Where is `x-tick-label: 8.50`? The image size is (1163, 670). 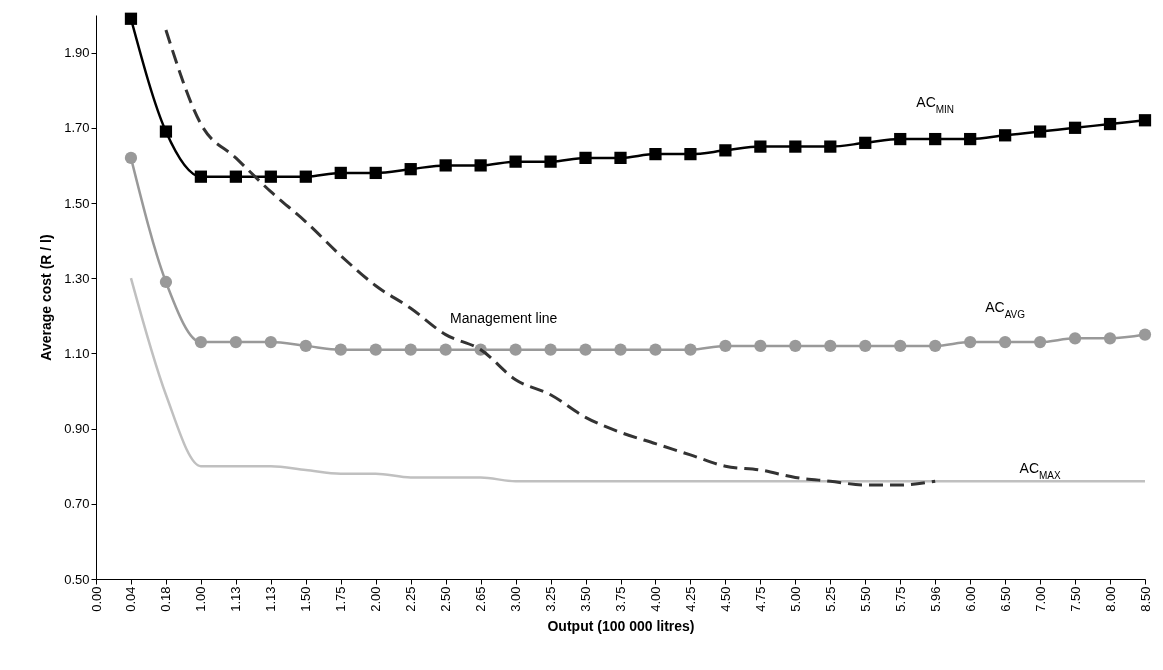
x-tick-label: 8.50 is located at coordinates (1145, 599).